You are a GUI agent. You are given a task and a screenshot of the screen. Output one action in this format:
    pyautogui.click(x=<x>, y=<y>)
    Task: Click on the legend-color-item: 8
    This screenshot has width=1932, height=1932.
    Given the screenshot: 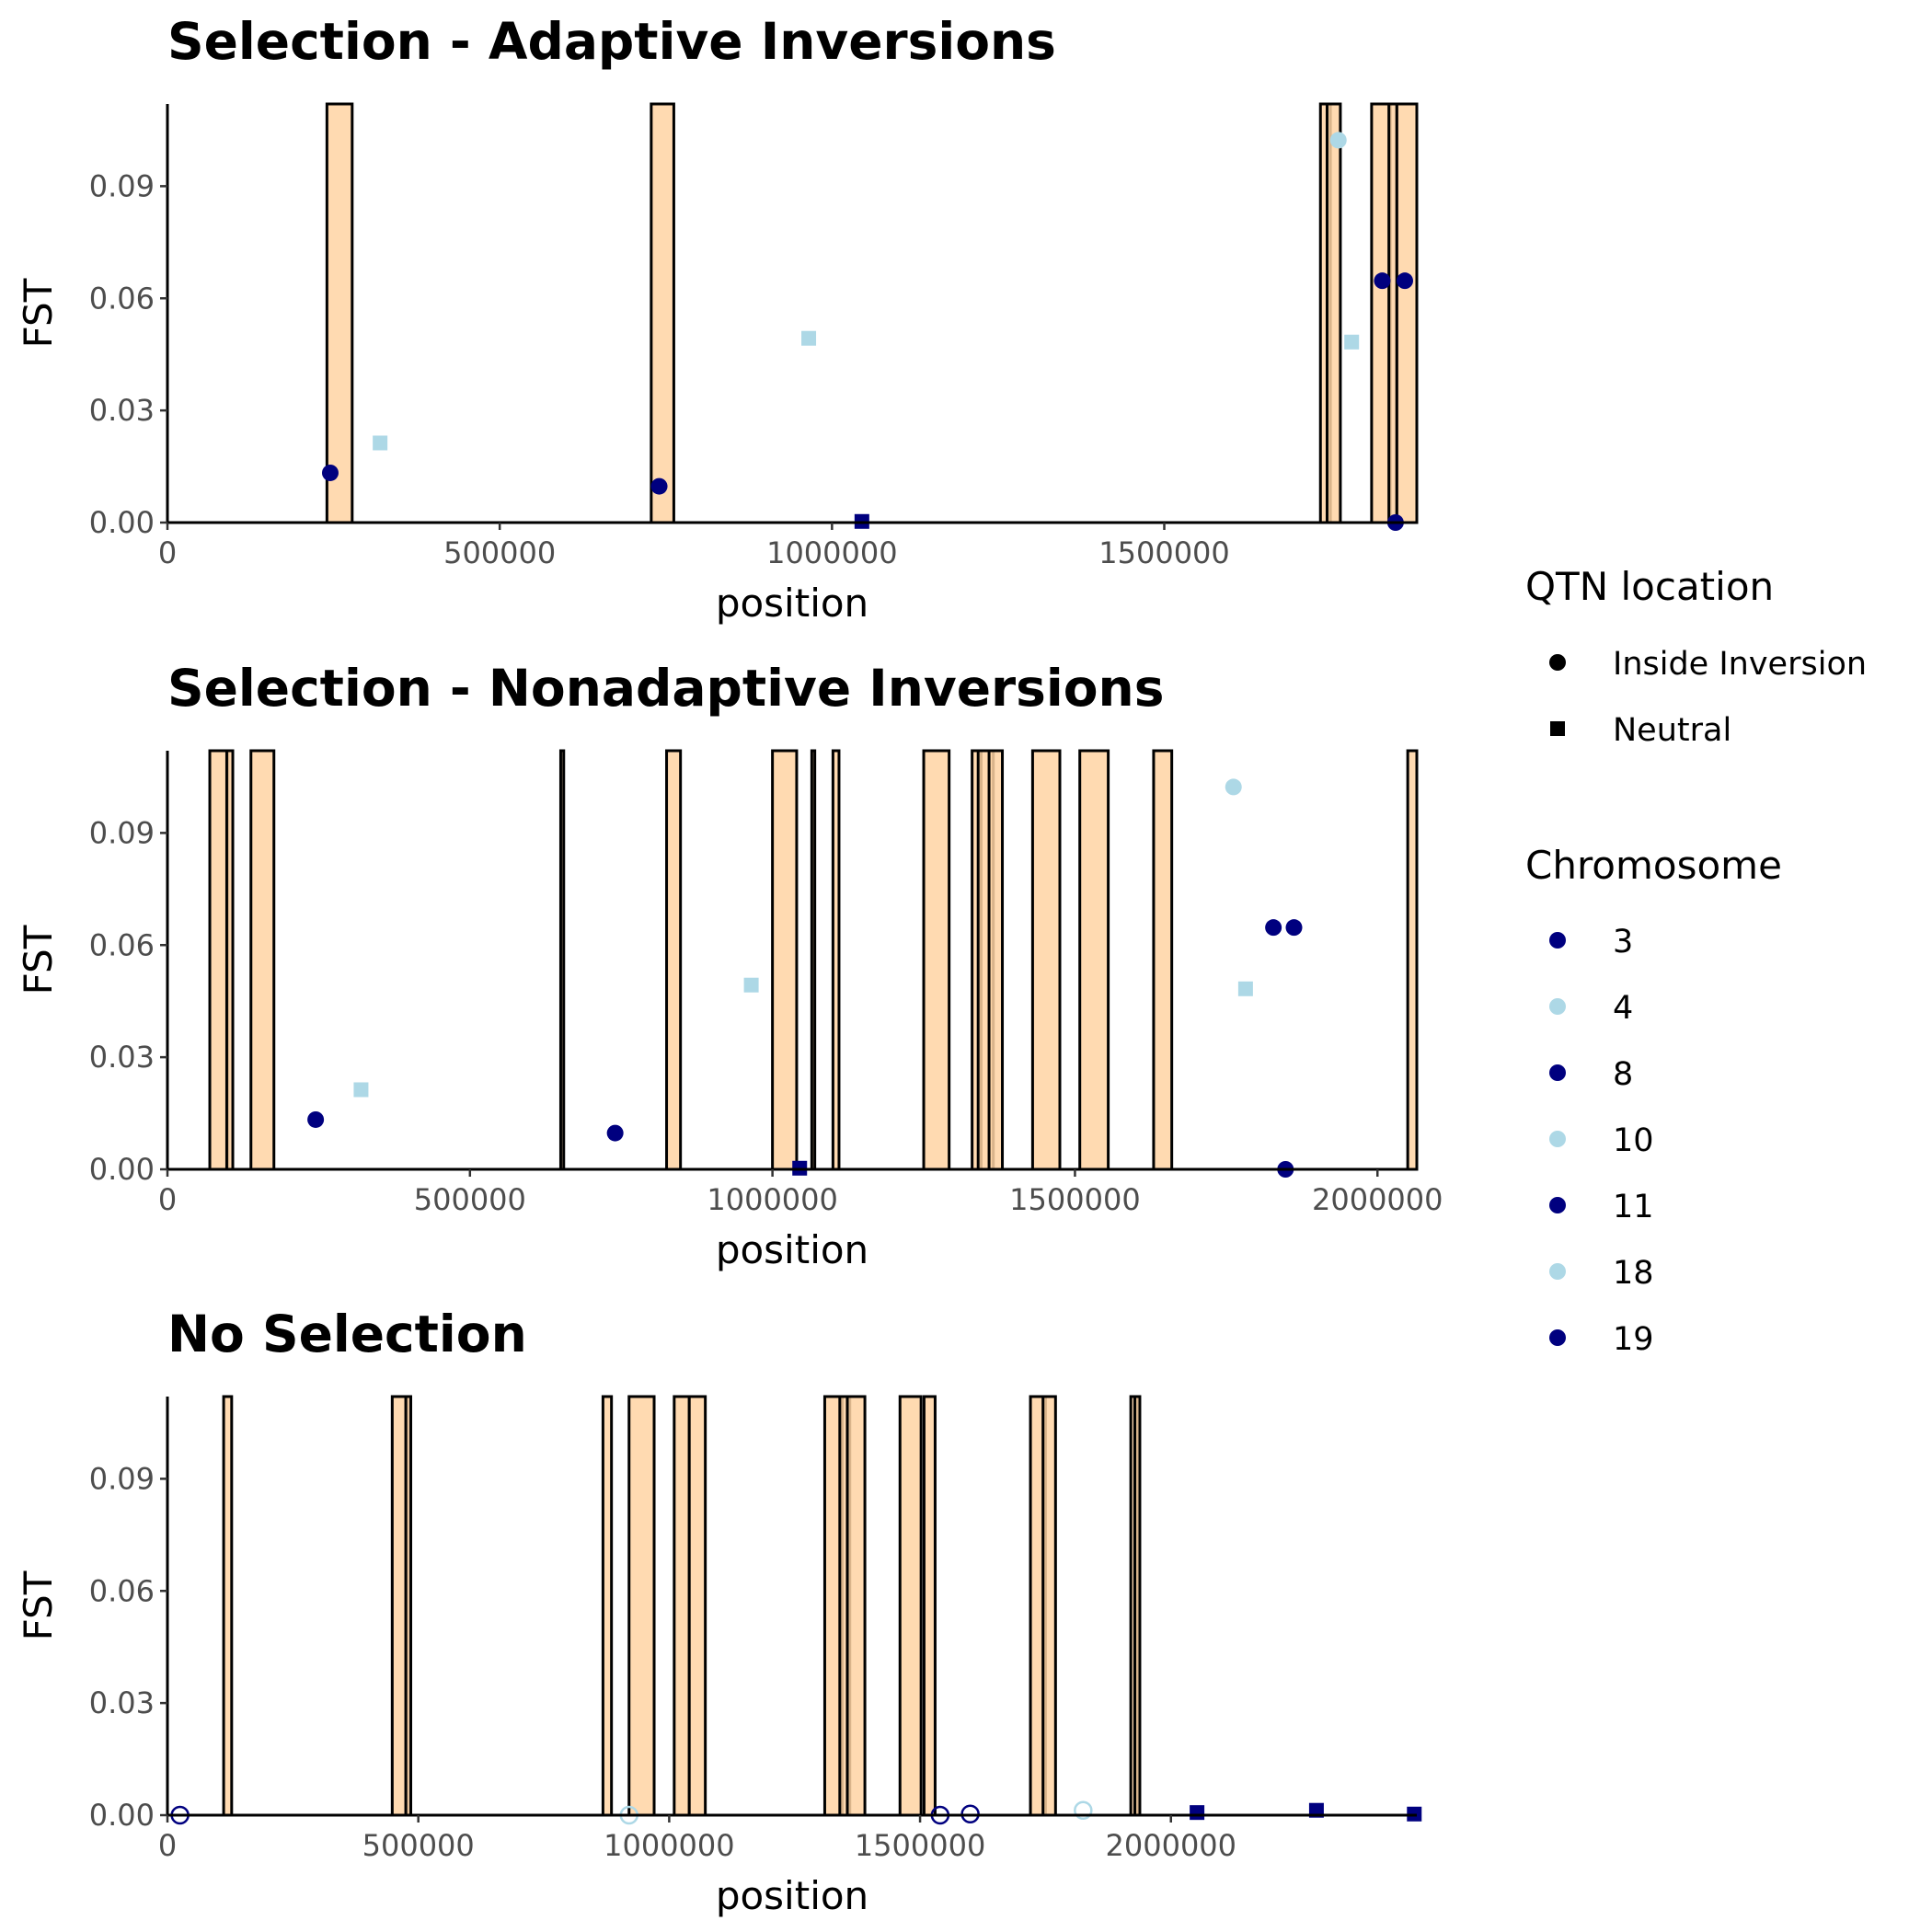 What is the action you would take?
    pyautogui.click(x=1591, y=1074)
    